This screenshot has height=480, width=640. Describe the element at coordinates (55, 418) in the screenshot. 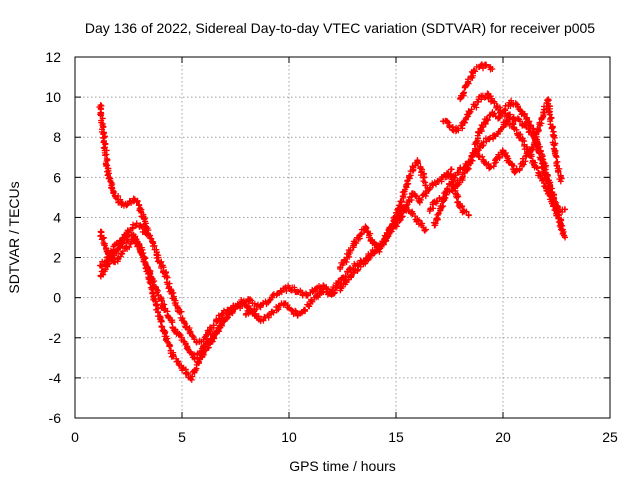

I see `y-tick-label: -6` at that location.